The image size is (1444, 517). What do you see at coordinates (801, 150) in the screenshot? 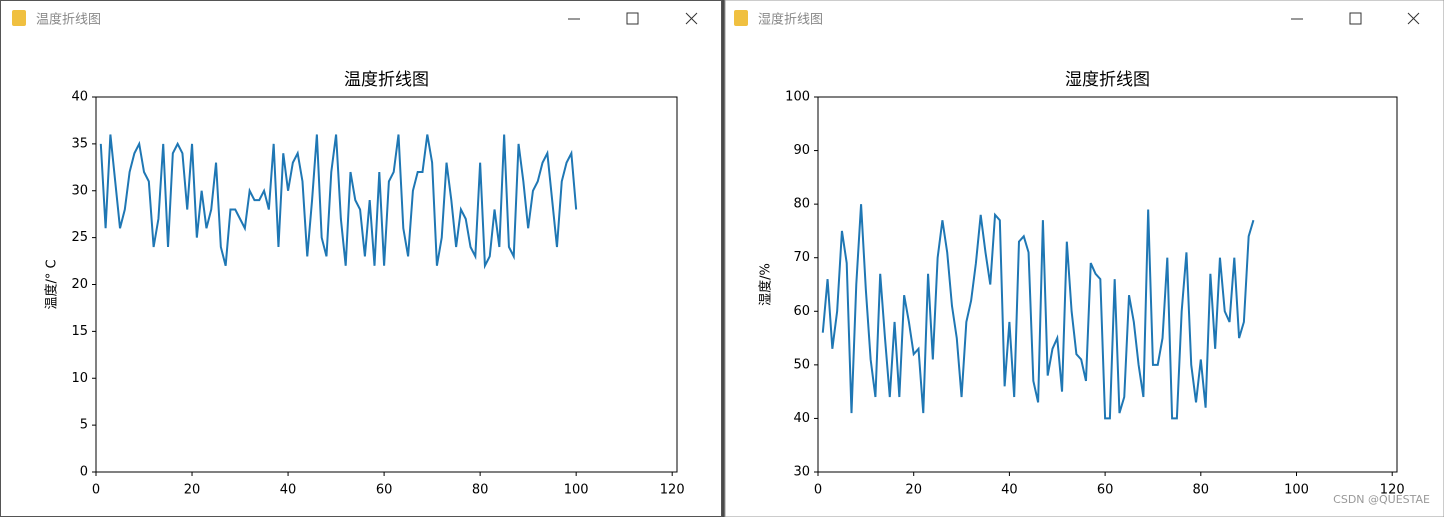
I see `y-tick-label: 90` at bounding box center [801, 150].